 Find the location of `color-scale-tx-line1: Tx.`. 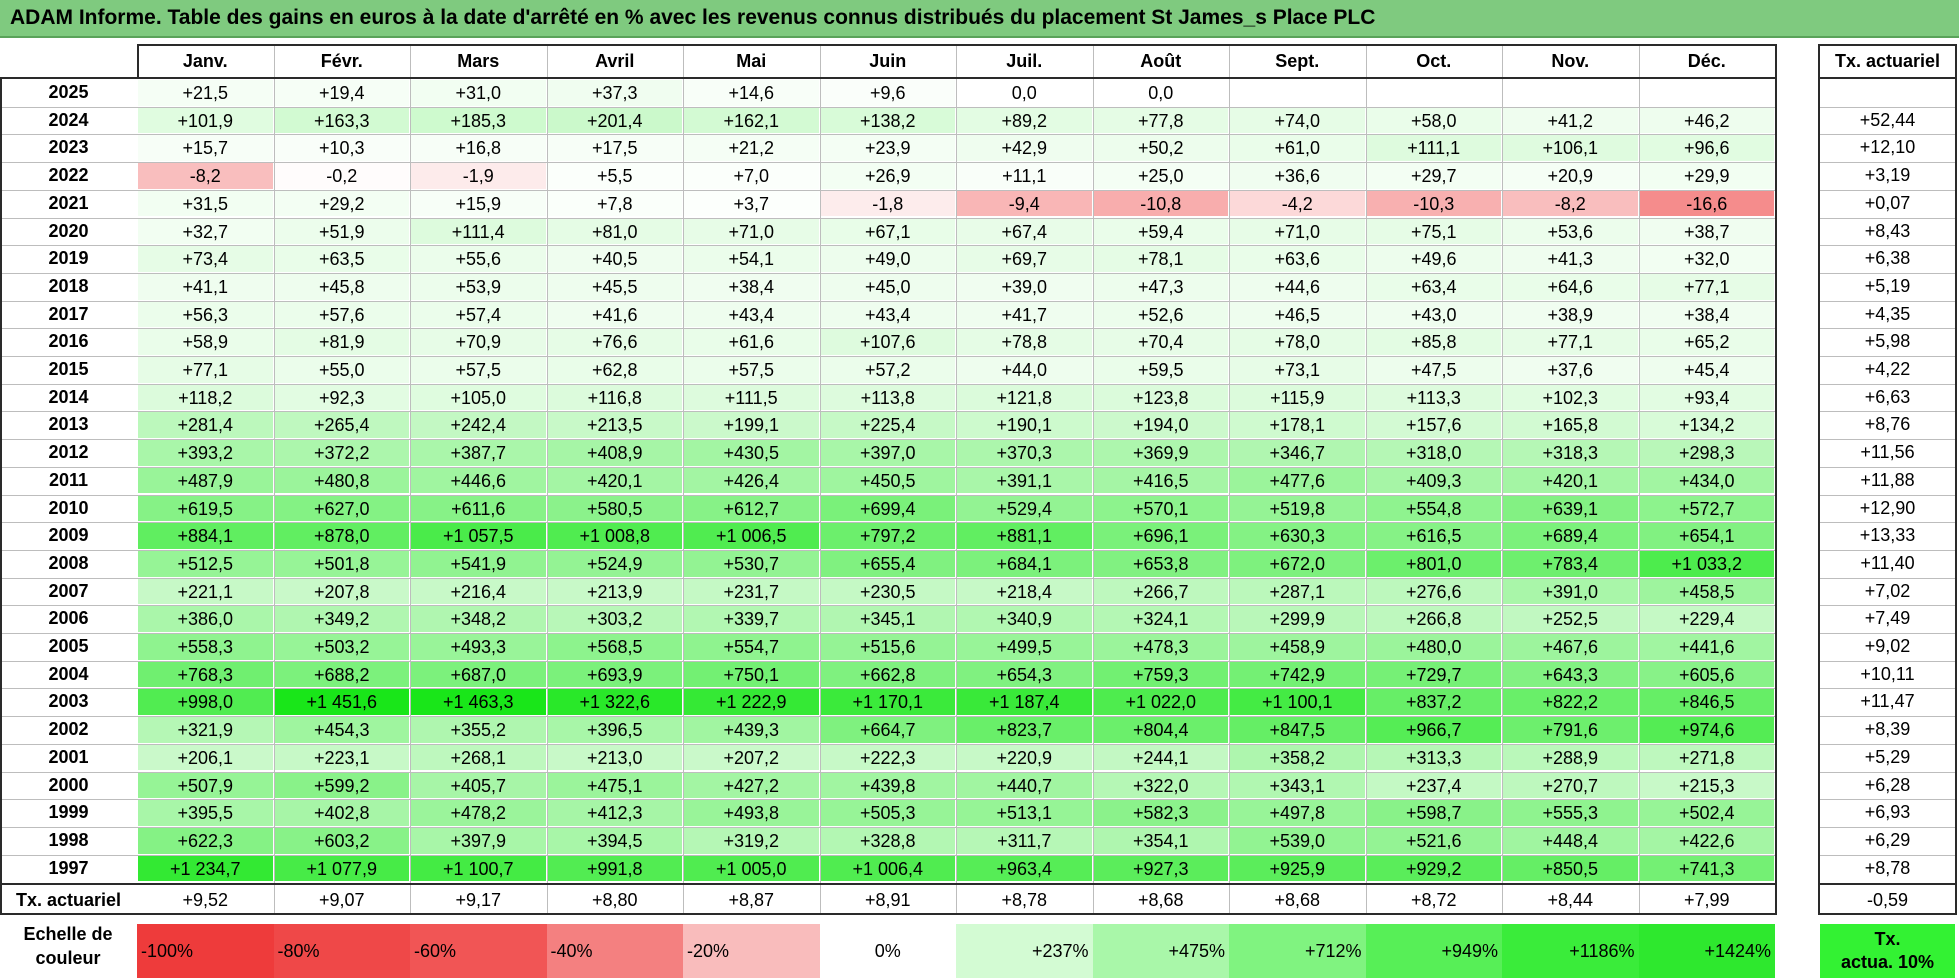

color-scale-tx-line1: Tx. is located at coordinates (1887, 939).